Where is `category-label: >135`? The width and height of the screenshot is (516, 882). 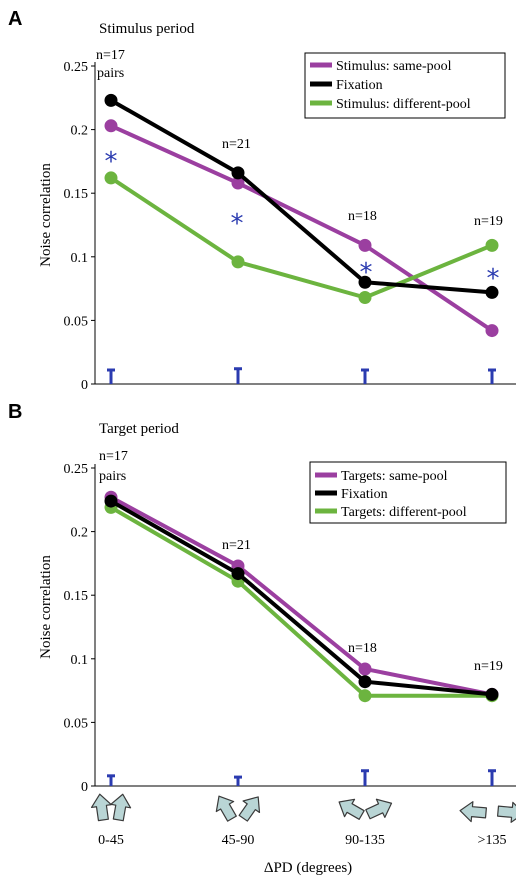
category-label: >135 is located at coordinates (492, 840).